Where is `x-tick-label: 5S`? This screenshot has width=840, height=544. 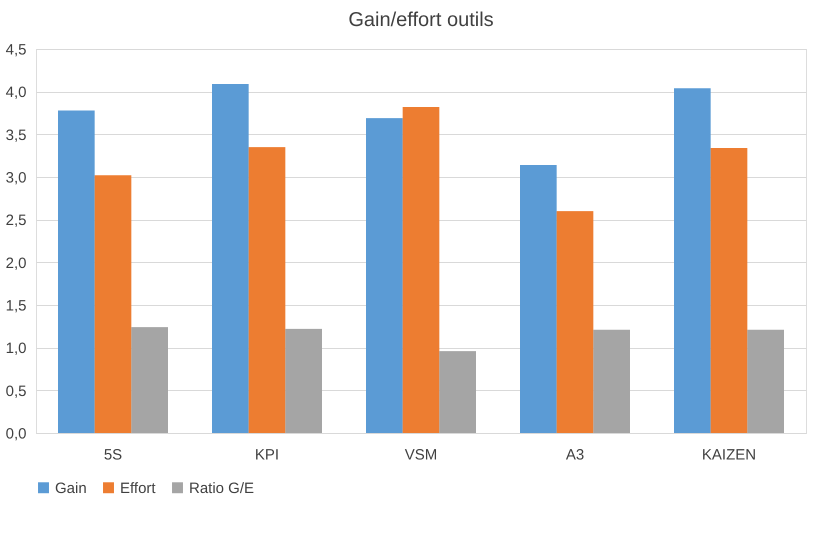 x-tick-label: 5S is located at coordinates (113, 455).